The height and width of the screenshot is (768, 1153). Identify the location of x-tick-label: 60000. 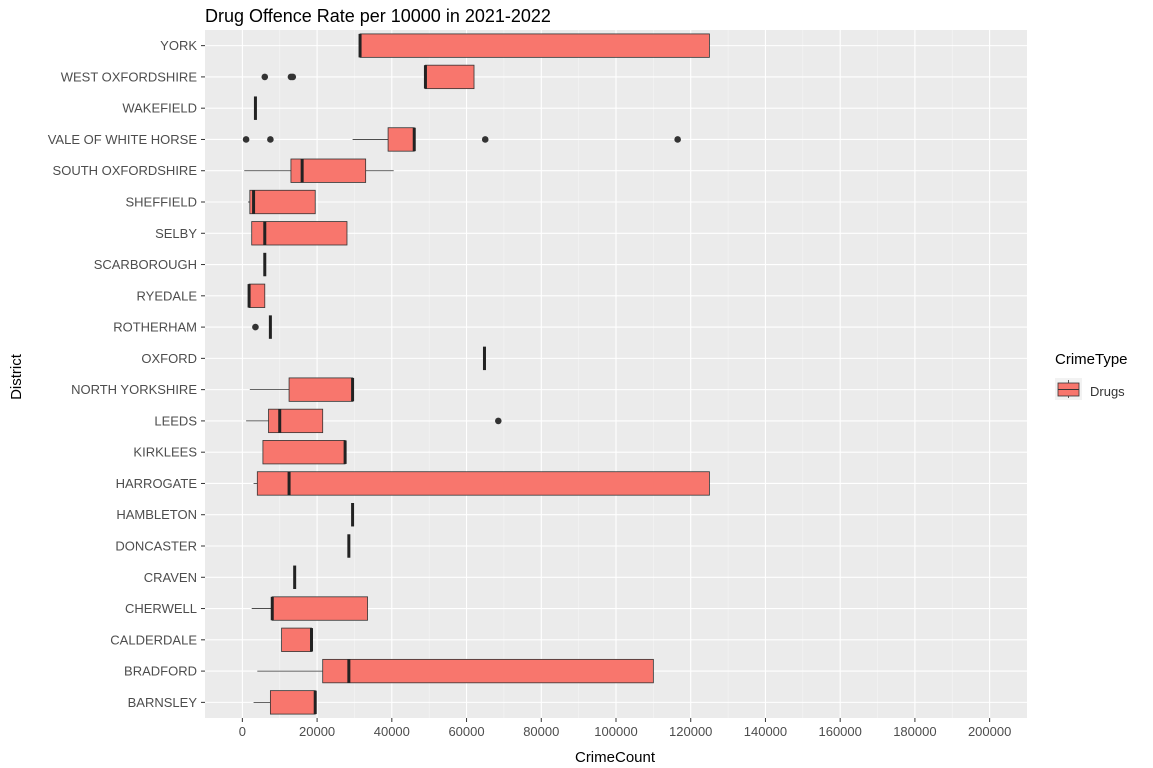
(466, 731).